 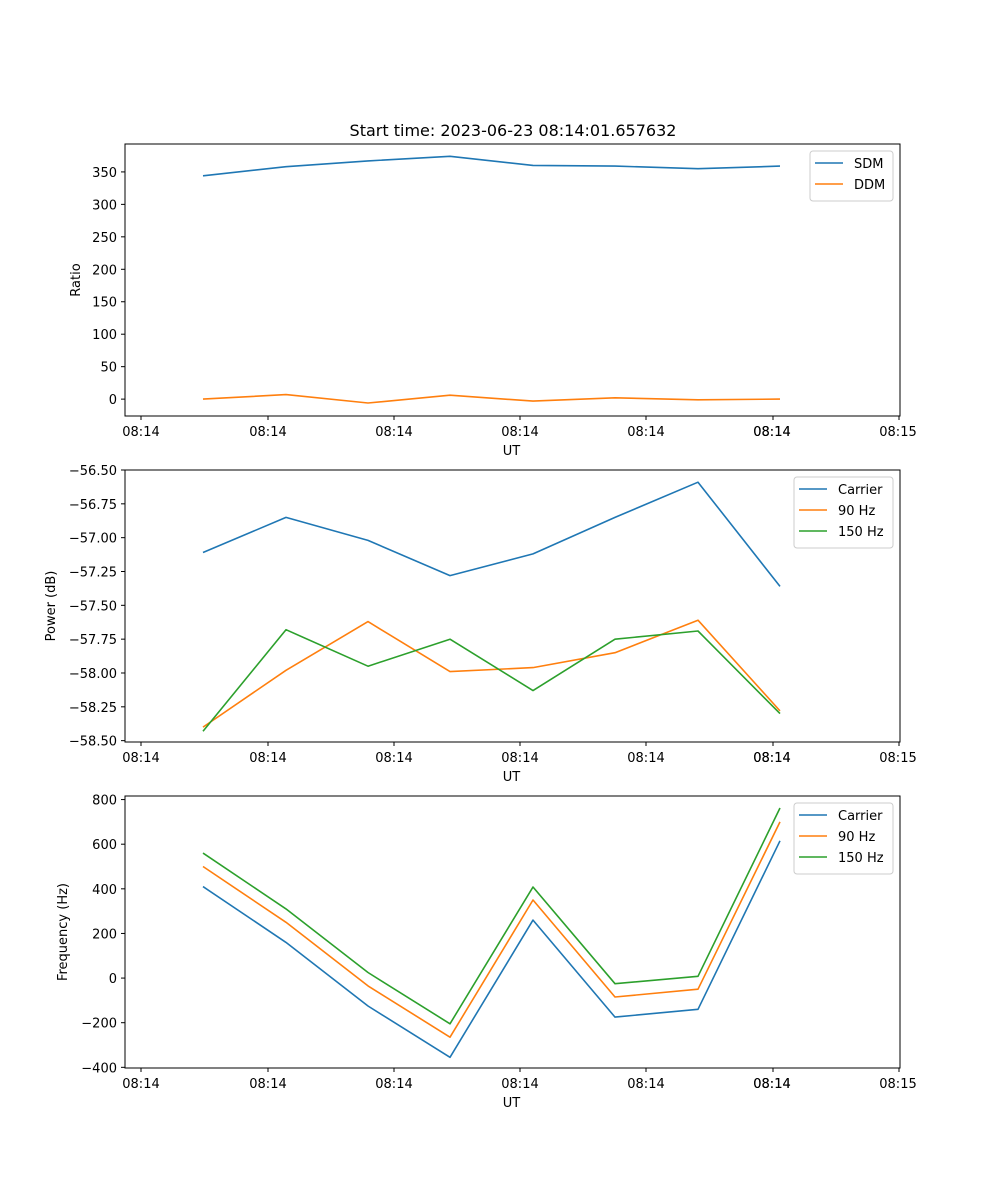 I want to click on legend-label: SDM, so click(x=868, y=164).